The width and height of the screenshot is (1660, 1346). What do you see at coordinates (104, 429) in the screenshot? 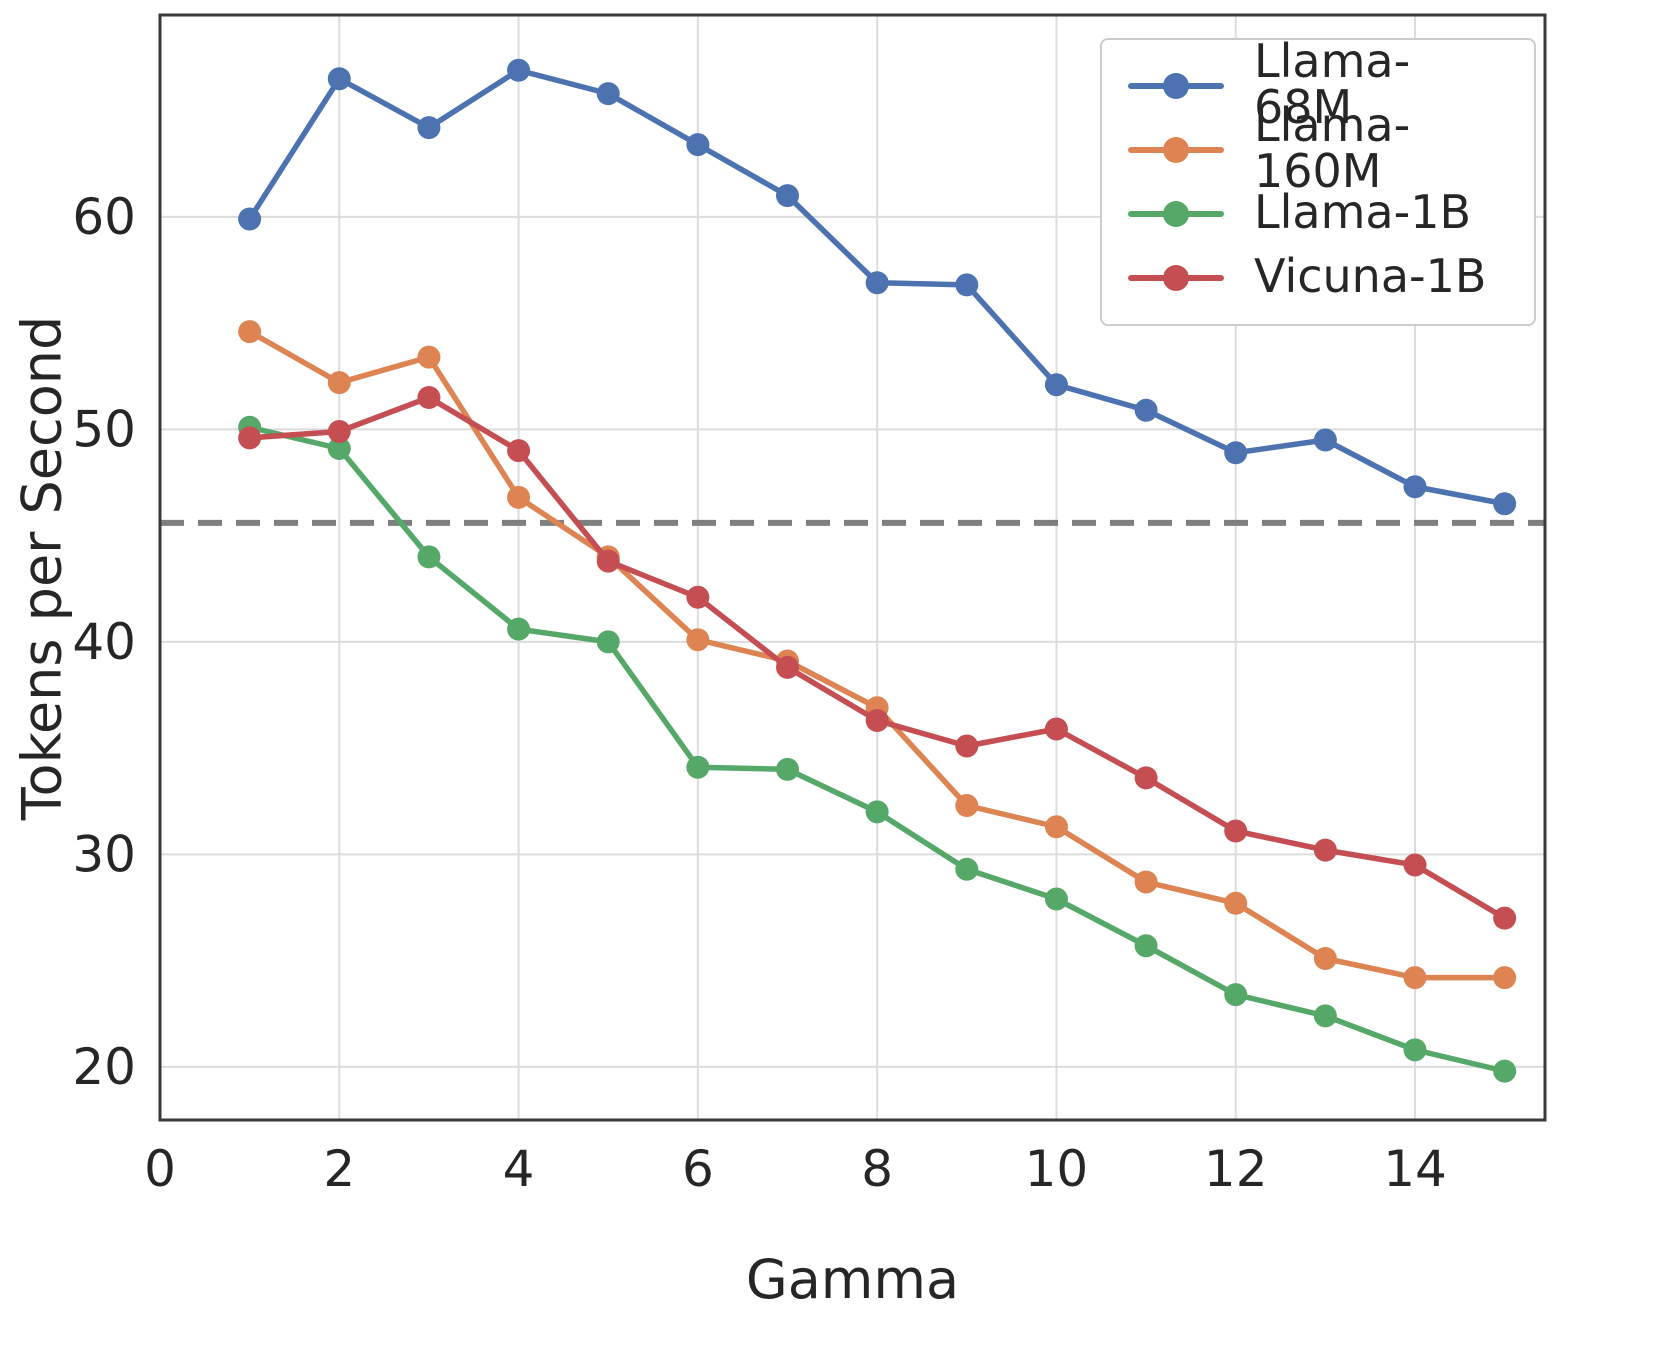
I see `y-tick-label: 50` at bounding box center [104, 429].